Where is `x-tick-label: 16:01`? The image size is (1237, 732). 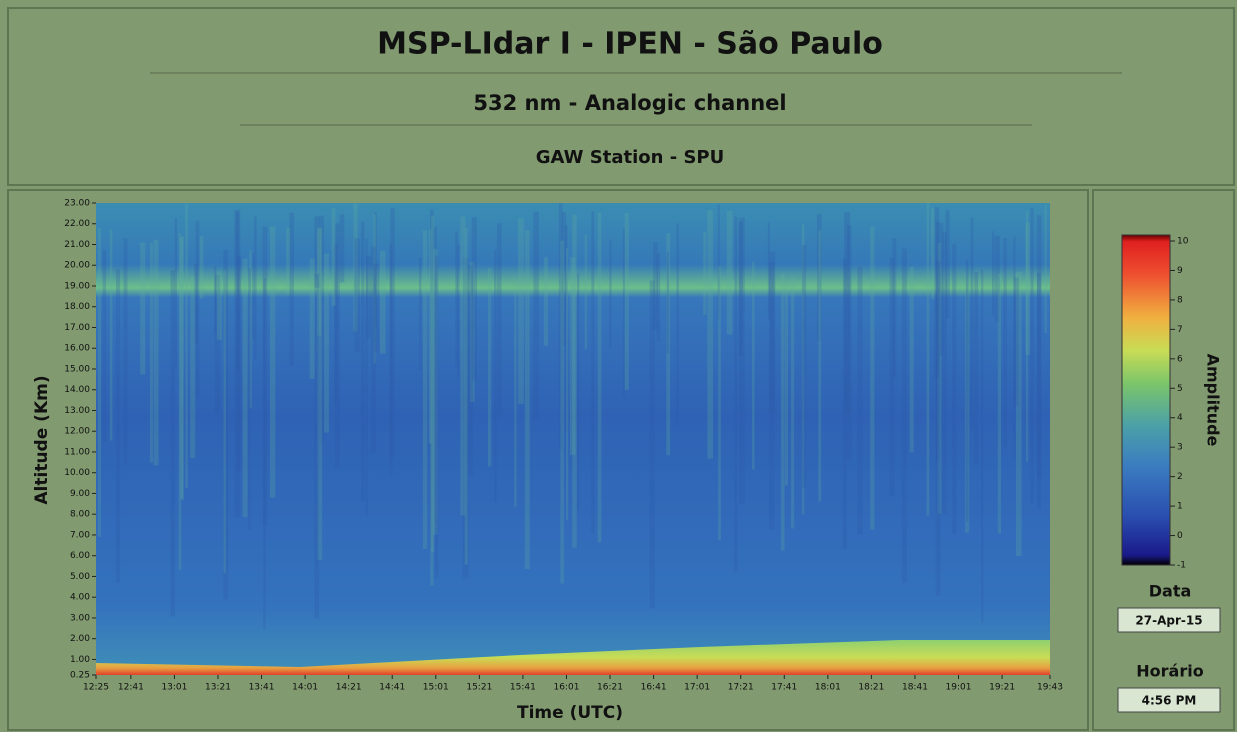 x-tick-label: 16:01 is located at coordinates (566, 688).